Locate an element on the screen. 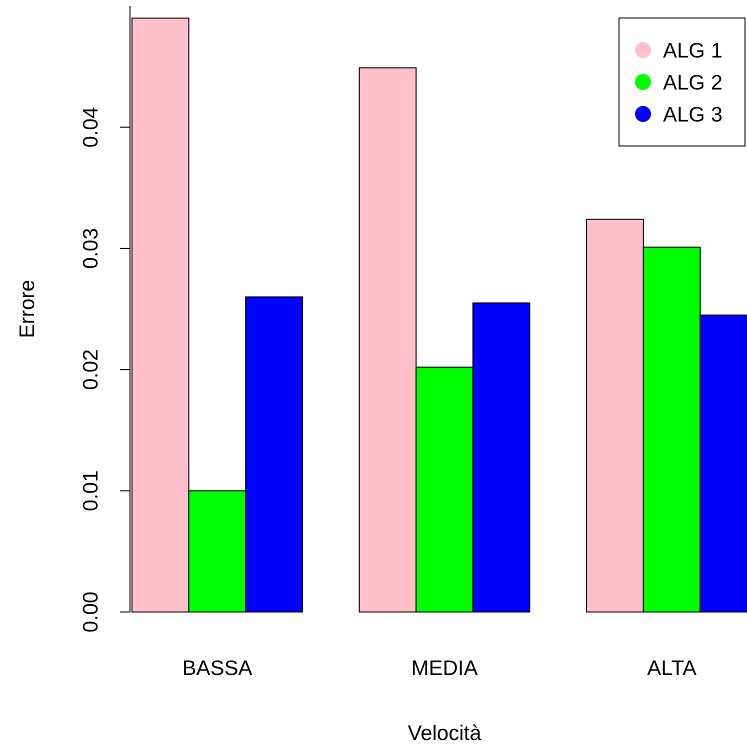 This screenshot has height=747, width=747. x-tick-label: MEDIA is located at coordinates (444, 668).